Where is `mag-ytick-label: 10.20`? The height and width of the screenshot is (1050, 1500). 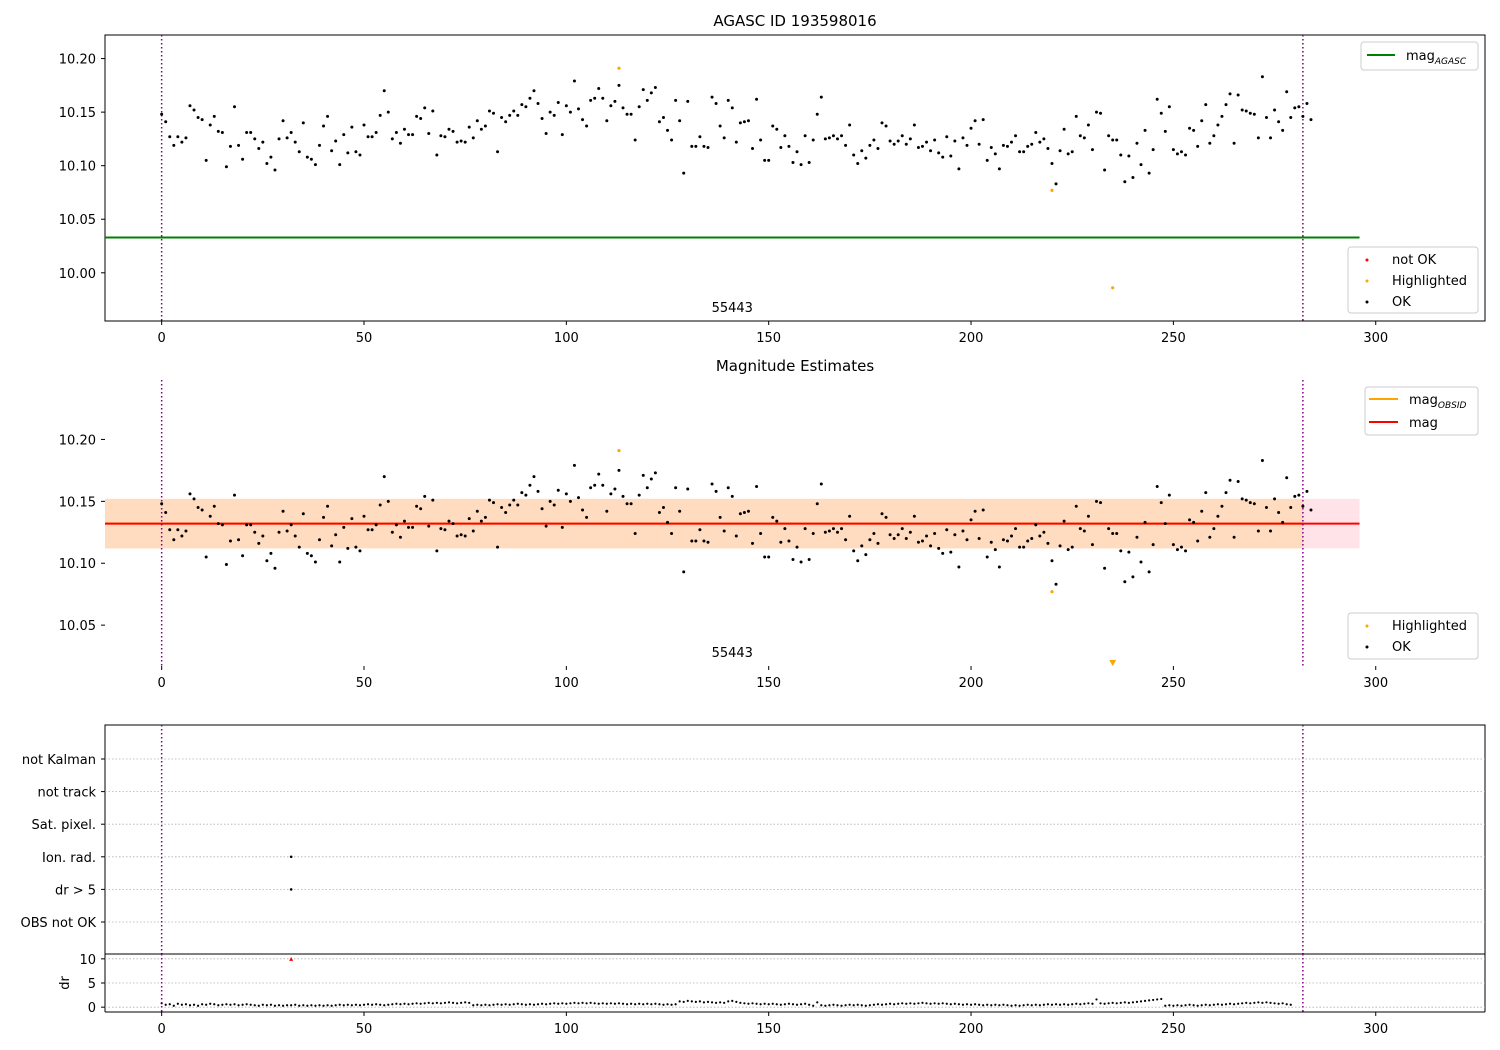
mag-ytick-label: 10.20 is located at coordinates (77, 440).